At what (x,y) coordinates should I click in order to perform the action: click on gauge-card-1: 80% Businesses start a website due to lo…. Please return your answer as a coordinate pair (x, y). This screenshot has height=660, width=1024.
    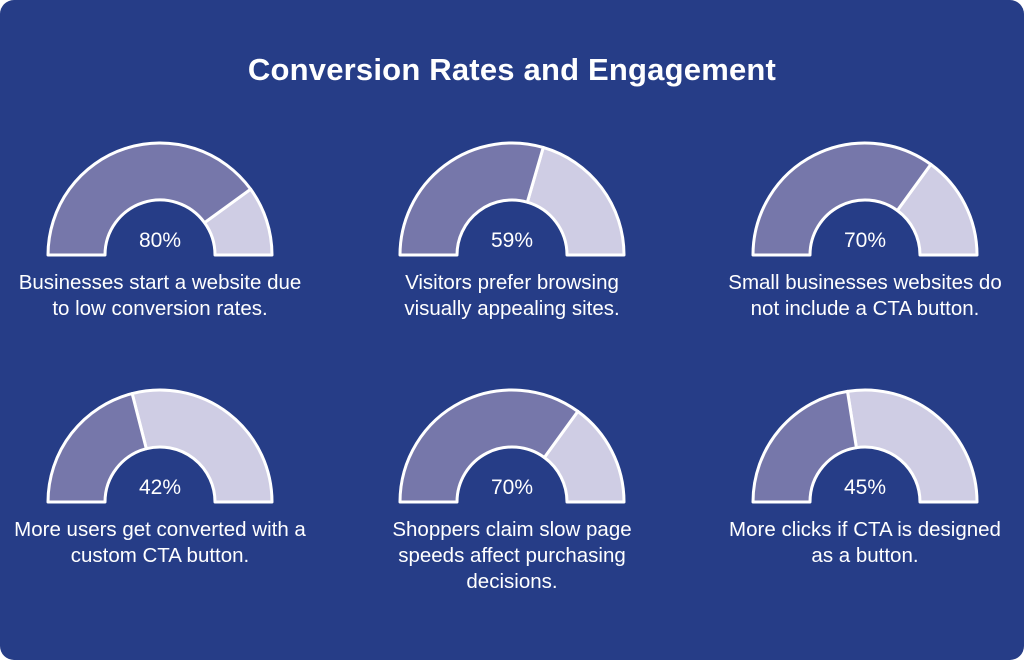
    Looking at the image, I should click on (160, 253).